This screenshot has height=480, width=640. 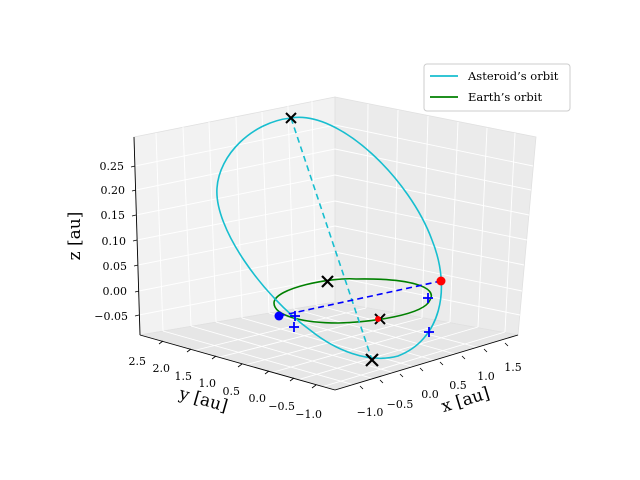 What do you see at coordinates (114, 241) in the screenshot?
I see `z-tick-label-3: 0.10` at bounding box center [114, 241].